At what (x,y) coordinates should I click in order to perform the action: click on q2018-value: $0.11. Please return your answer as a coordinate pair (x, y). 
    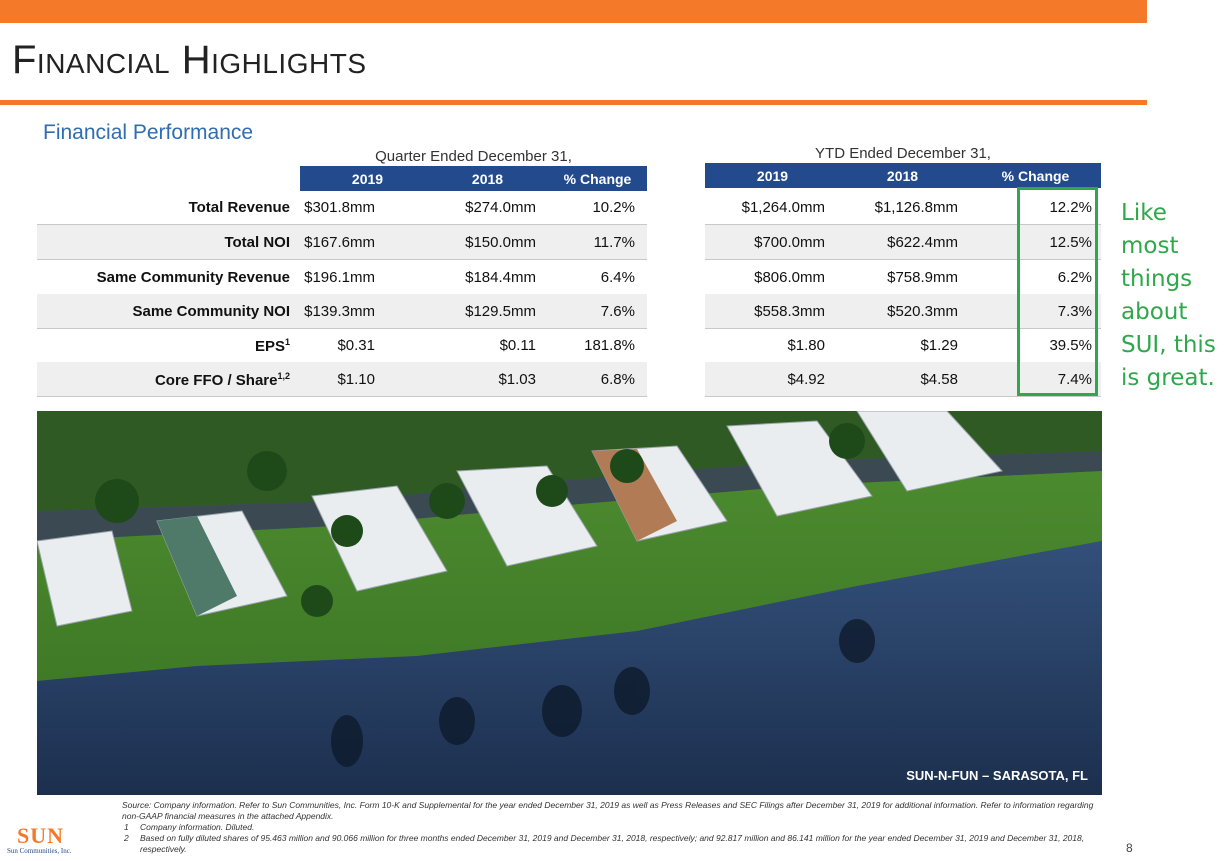
    Looking at the image, I should click on (517, 345).